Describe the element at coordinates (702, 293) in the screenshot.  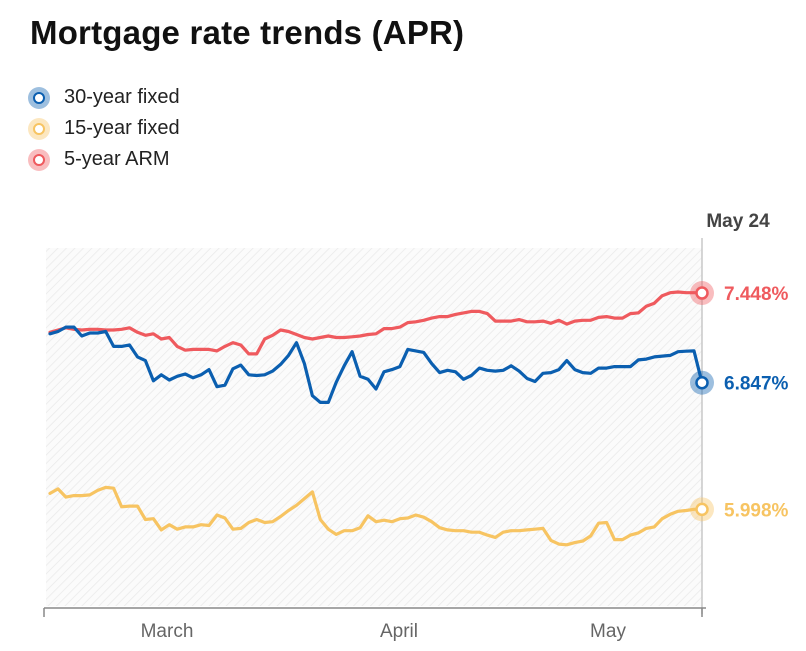
I see `end-point-marker-5-year-arm` at that location.